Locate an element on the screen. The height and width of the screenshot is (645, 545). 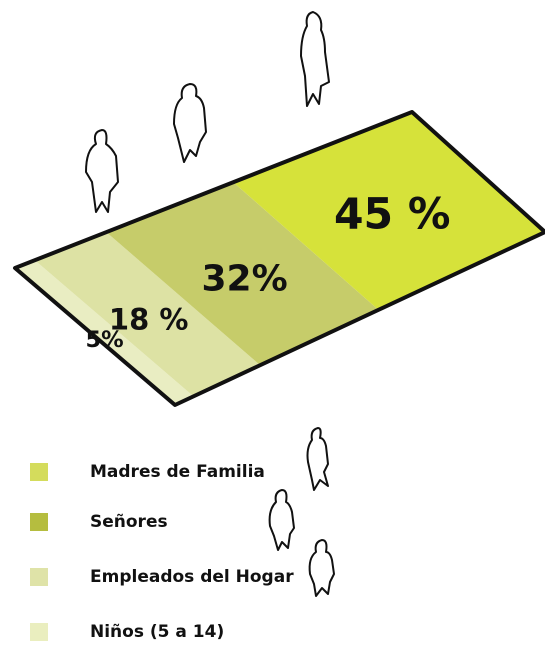
legend-label: Empleados del Hogar is located at coordinates (192, 577).